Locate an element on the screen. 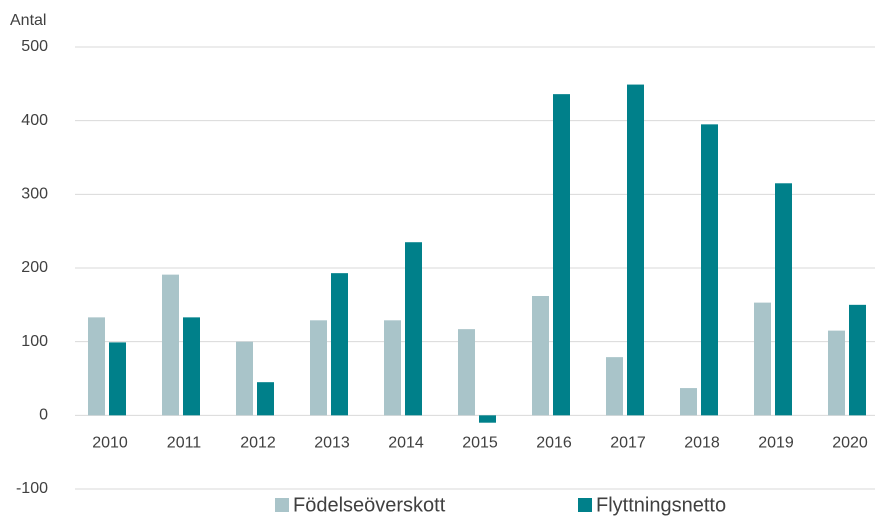 Image resolution: width=878 pixels, height=517 pixels. x-tick-label: 2018 is located at coordinates (702, 443).